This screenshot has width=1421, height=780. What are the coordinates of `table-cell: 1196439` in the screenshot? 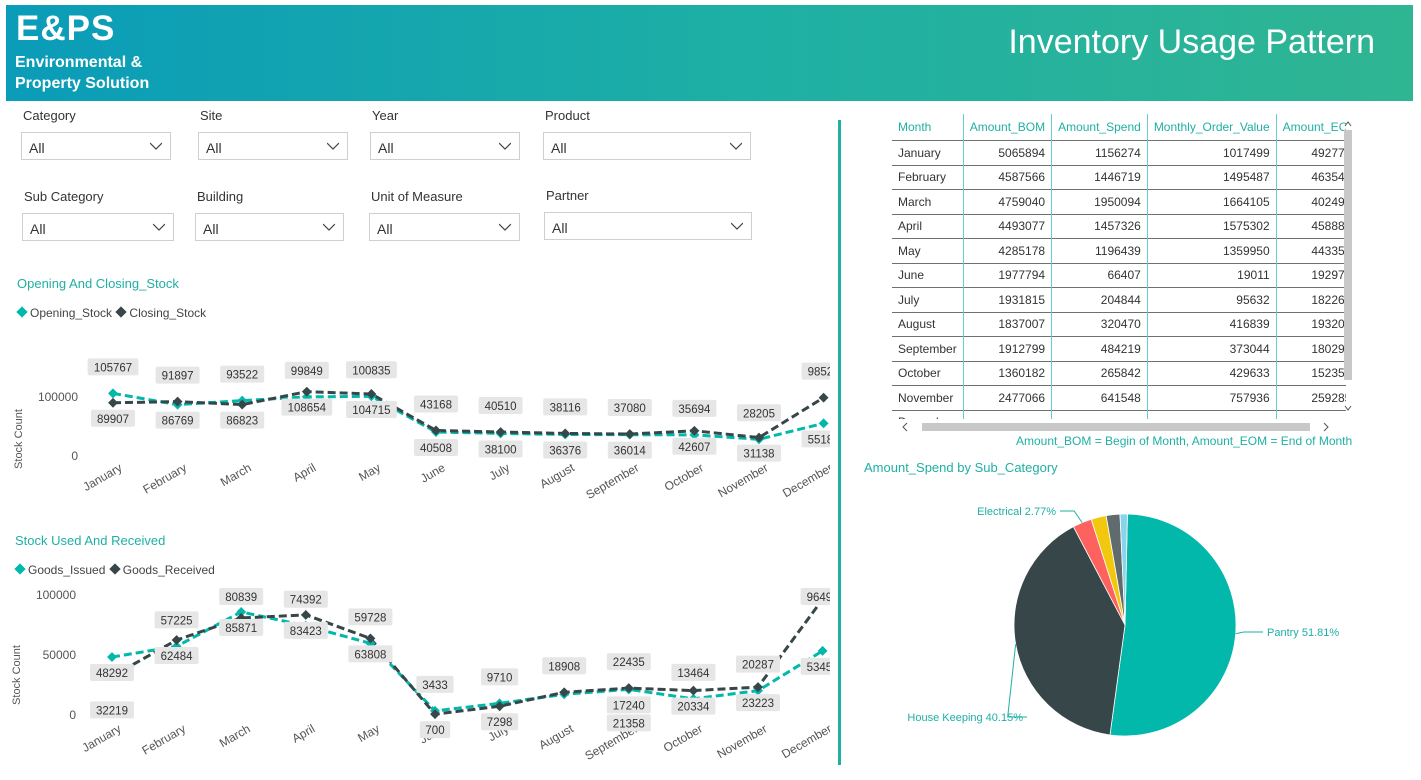 It's located at (1099, 250).